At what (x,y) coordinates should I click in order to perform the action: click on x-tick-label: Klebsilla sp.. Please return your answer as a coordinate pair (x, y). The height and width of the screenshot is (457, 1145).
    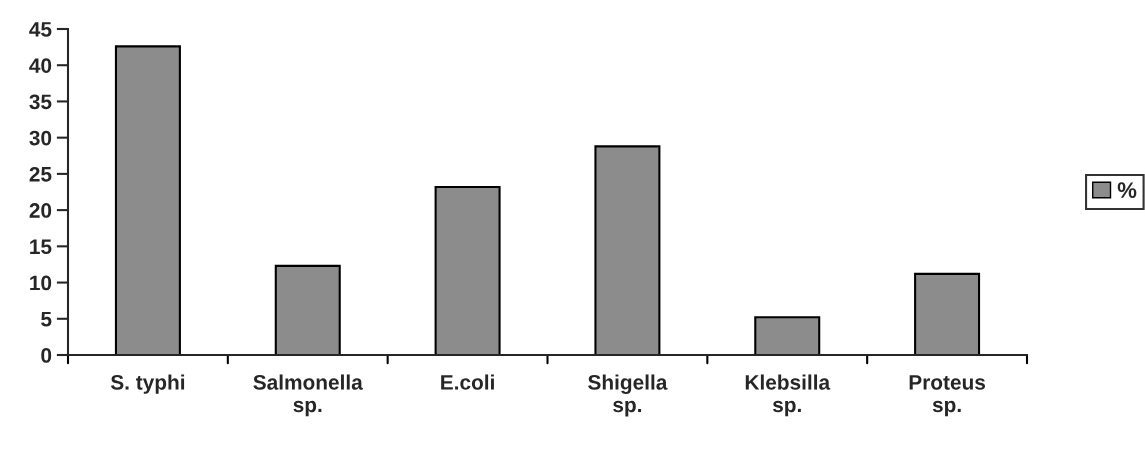
    Looking at the image, I should click on (788, 395).